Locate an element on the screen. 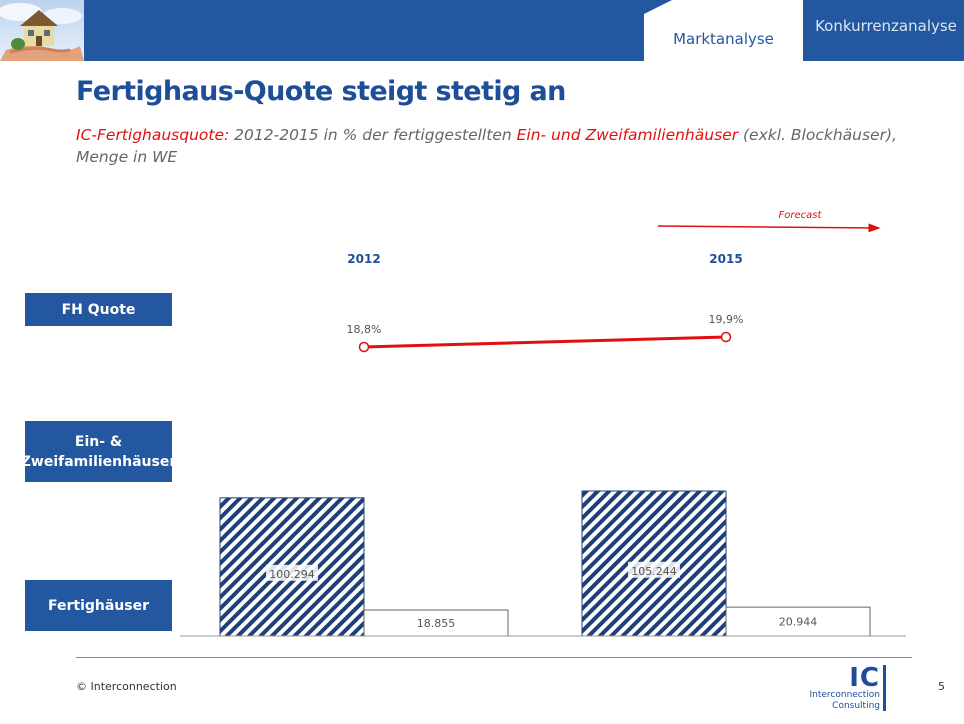 The height and width of the screenshot is (724, 964). header-bar is located at coordinates (482, 30).